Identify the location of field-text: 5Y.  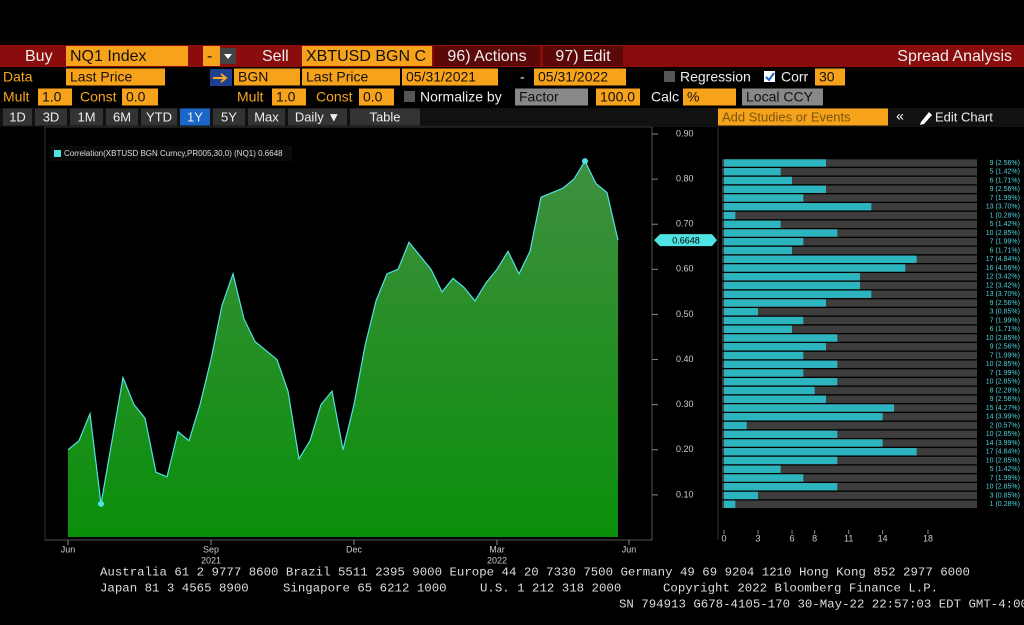
(229, 116).